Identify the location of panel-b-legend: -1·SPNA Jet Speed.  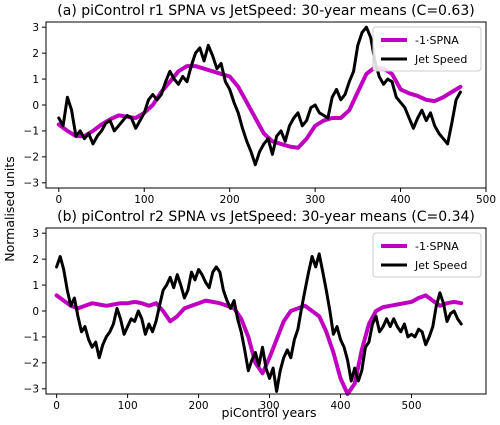
(427, 255).